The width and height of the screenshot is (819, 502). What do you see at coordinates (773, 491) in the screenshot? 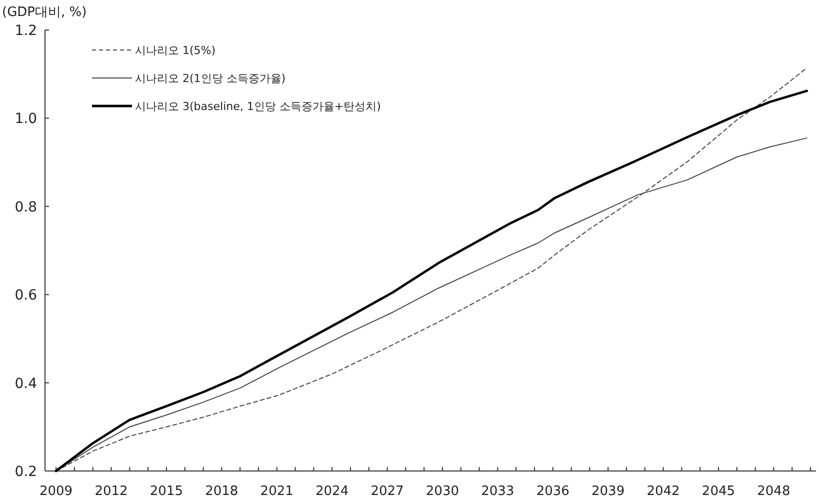
I see `x-tick-label: 2048` at bounding box center [773, 491].